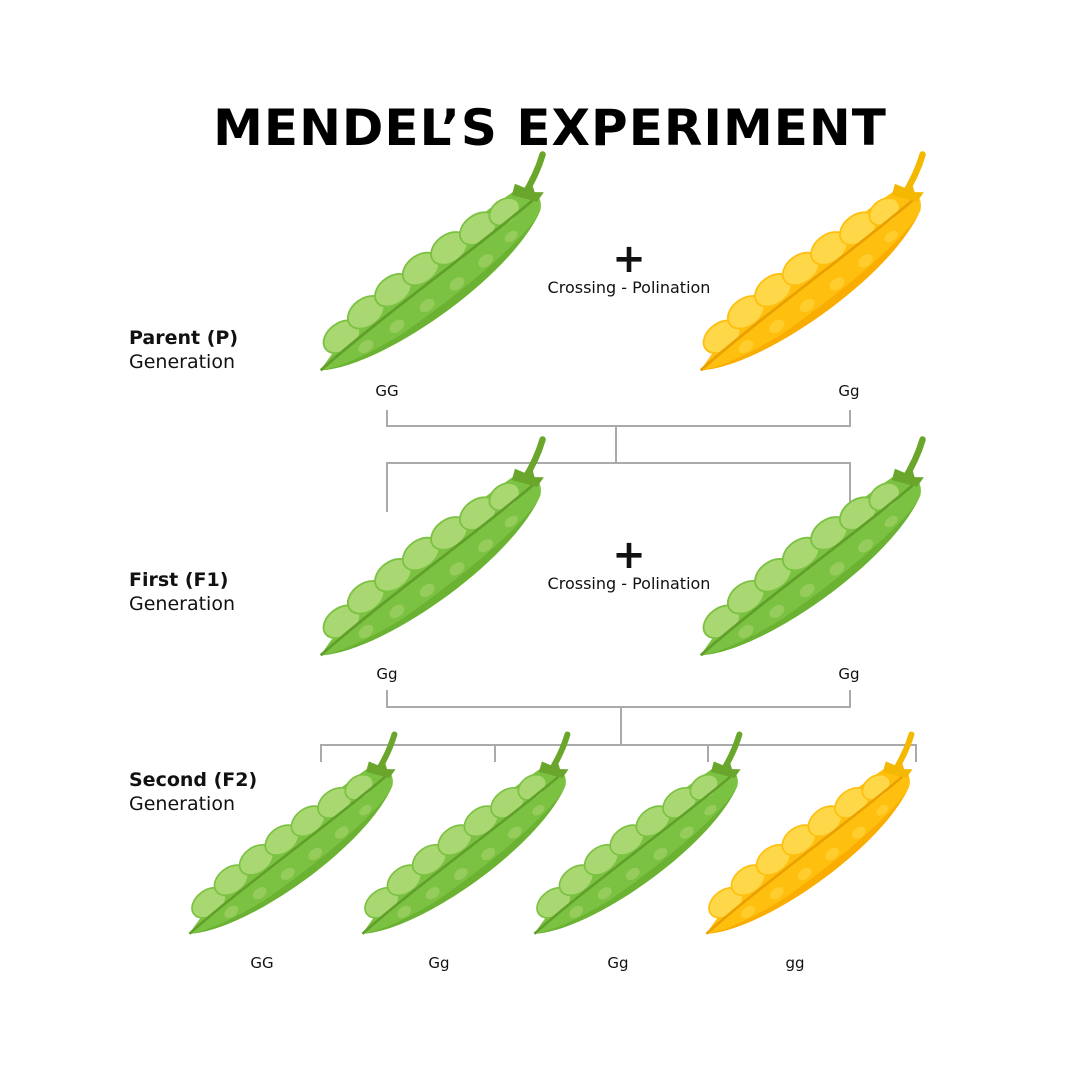 The image size is (1080, 1080). What do you see at coordinates (193, 780) in the screenshot?
I see `generation-name: Second (F2)` at bounding box center [193, 780].